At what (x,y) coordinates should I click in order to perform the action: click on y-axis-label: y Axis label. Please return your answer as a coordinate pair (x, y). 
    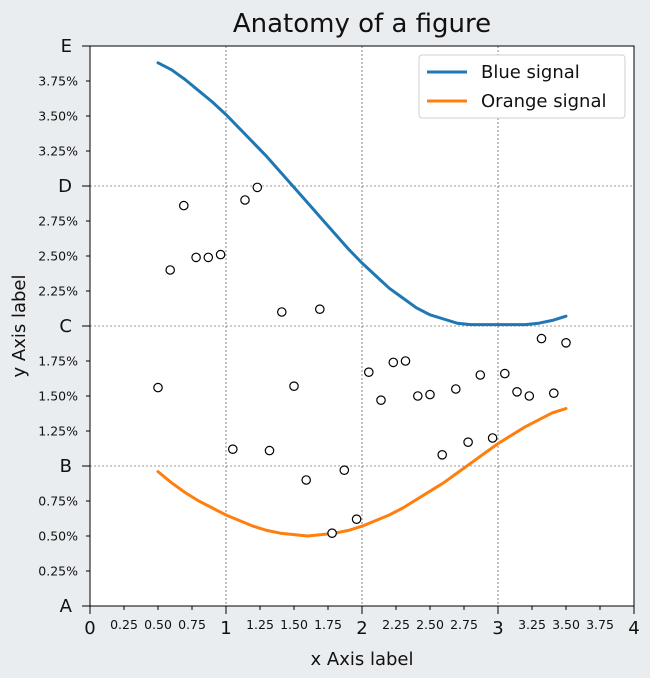
    Looking at the image, I should click on (19, 326).